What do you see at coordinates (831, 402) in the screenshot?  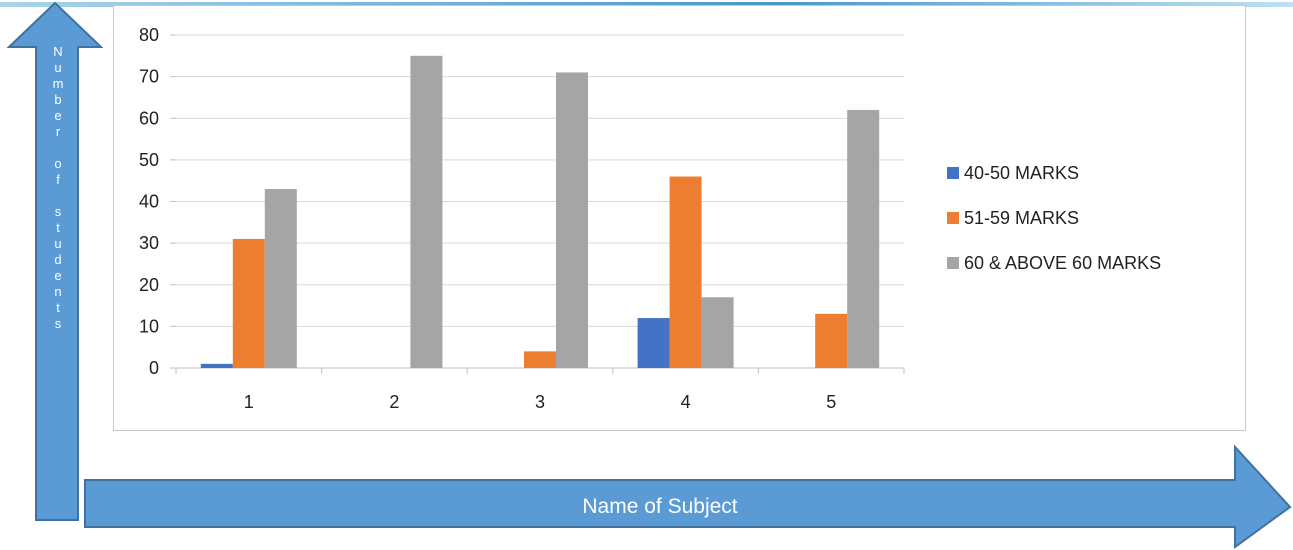 I see `x-tick-label: 5` at bounding box center [831, 402].